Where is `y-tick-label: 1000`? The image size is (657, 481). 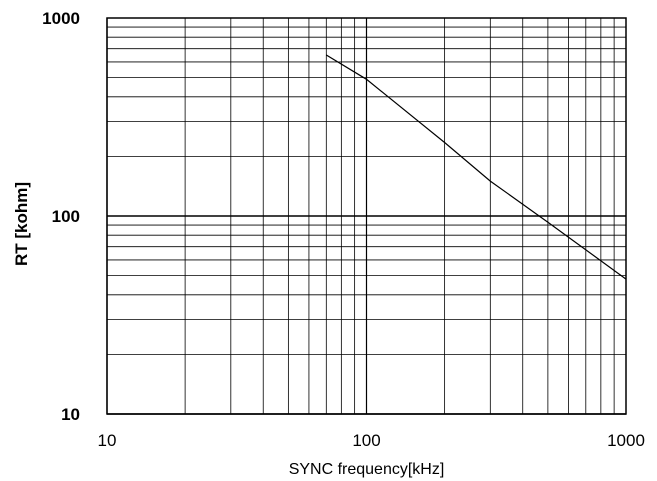 y-tick-label: 1000 is located at coordinates (61, 18).